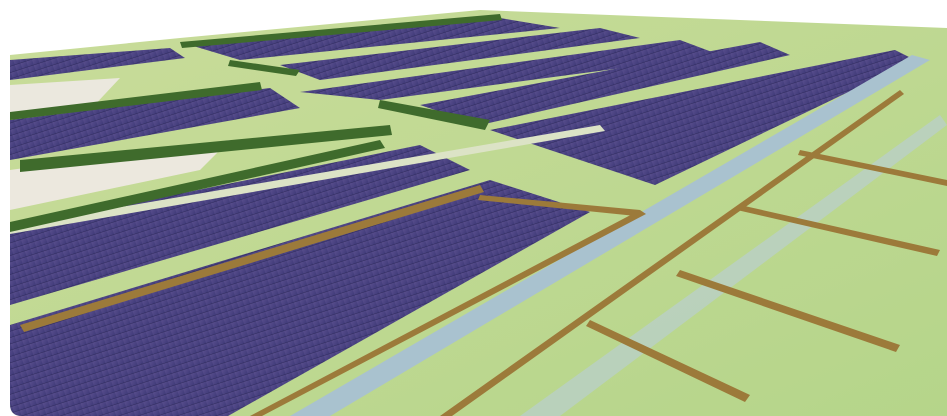  Describe the element at coordinates (120, 175) in the screenshot. I see `bare-plot` at that location.